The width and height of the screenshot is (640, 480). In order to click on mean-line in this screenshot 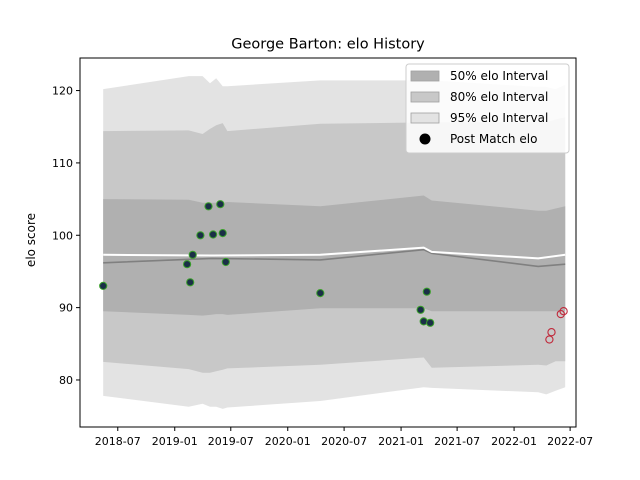, I will do `click(334, 258)`.